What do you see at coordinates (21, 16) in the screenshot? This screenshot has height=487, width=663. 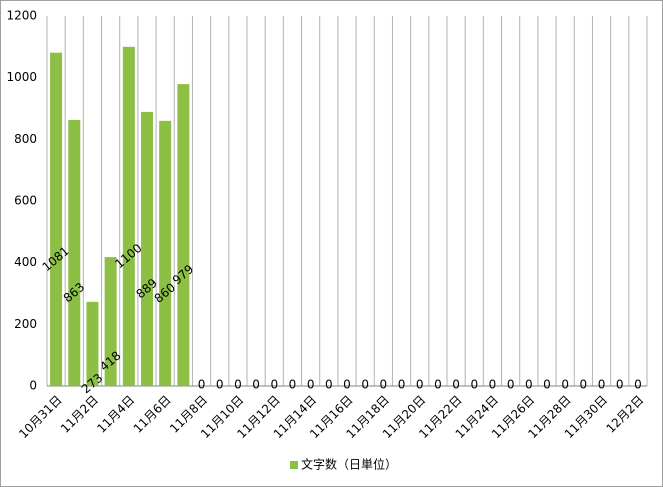 I see `y-tick-label: 1200` at bounding box center [21, 16].